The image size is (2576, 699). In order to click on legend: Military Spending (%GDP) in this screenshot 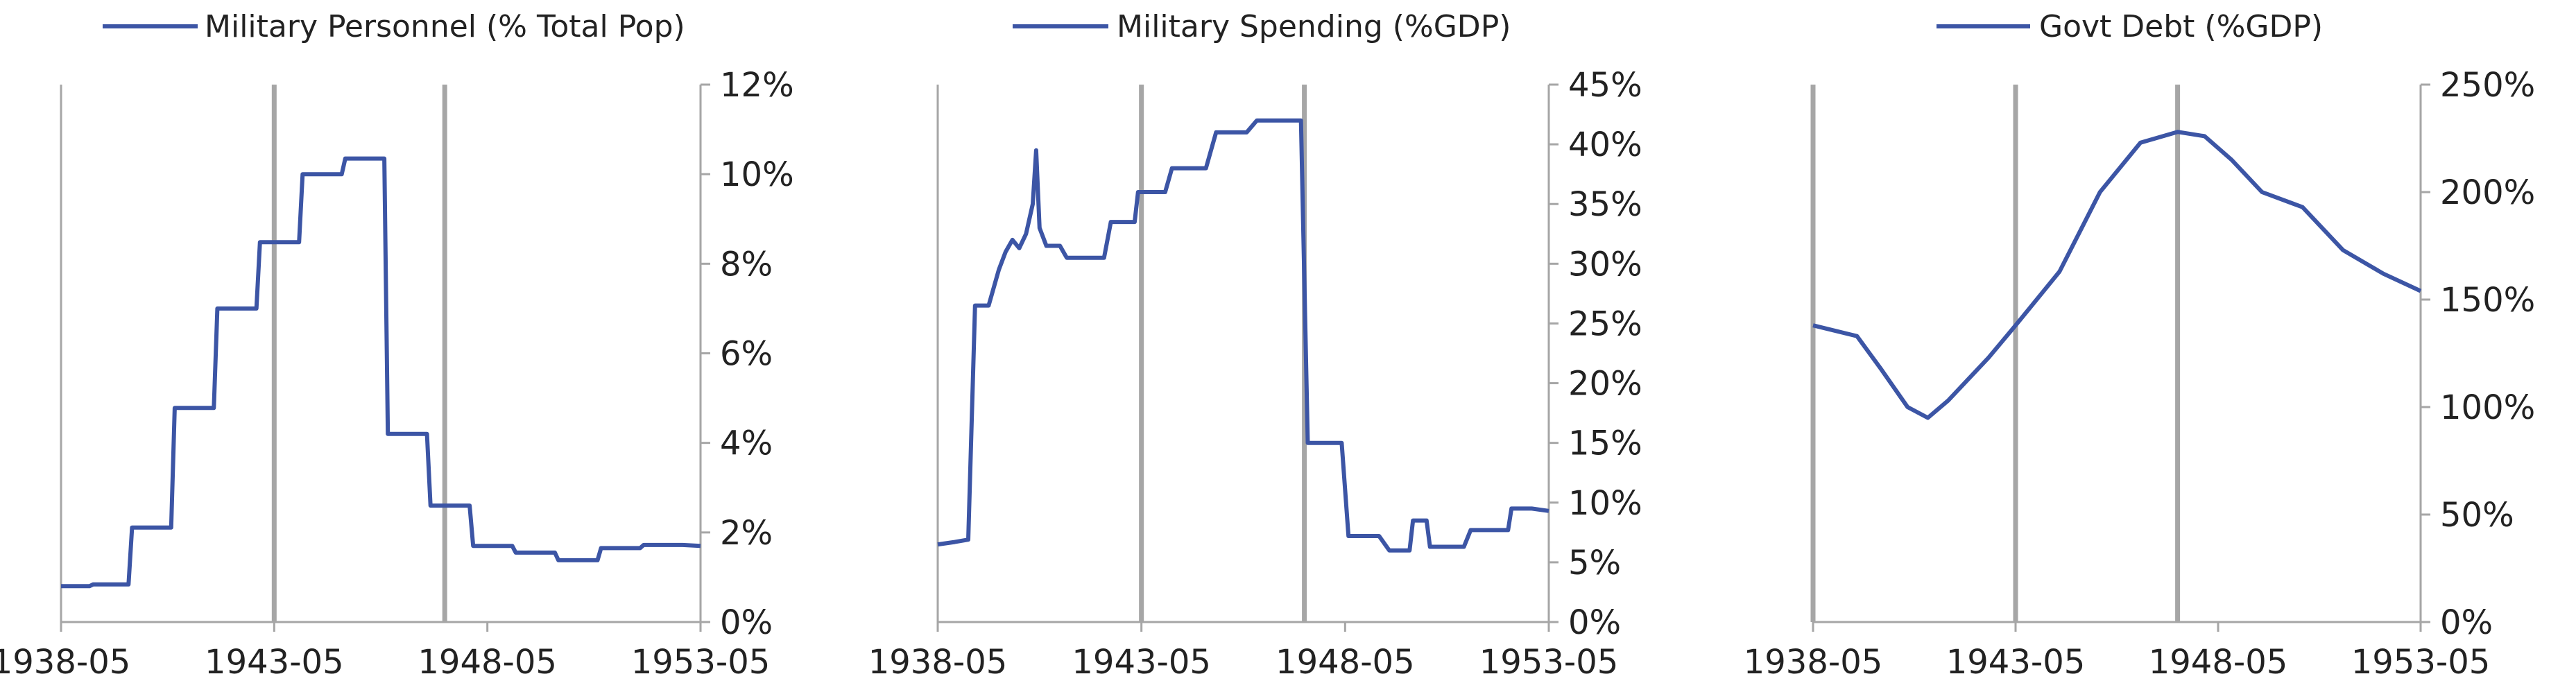, I will do `click(1262, 26)`.